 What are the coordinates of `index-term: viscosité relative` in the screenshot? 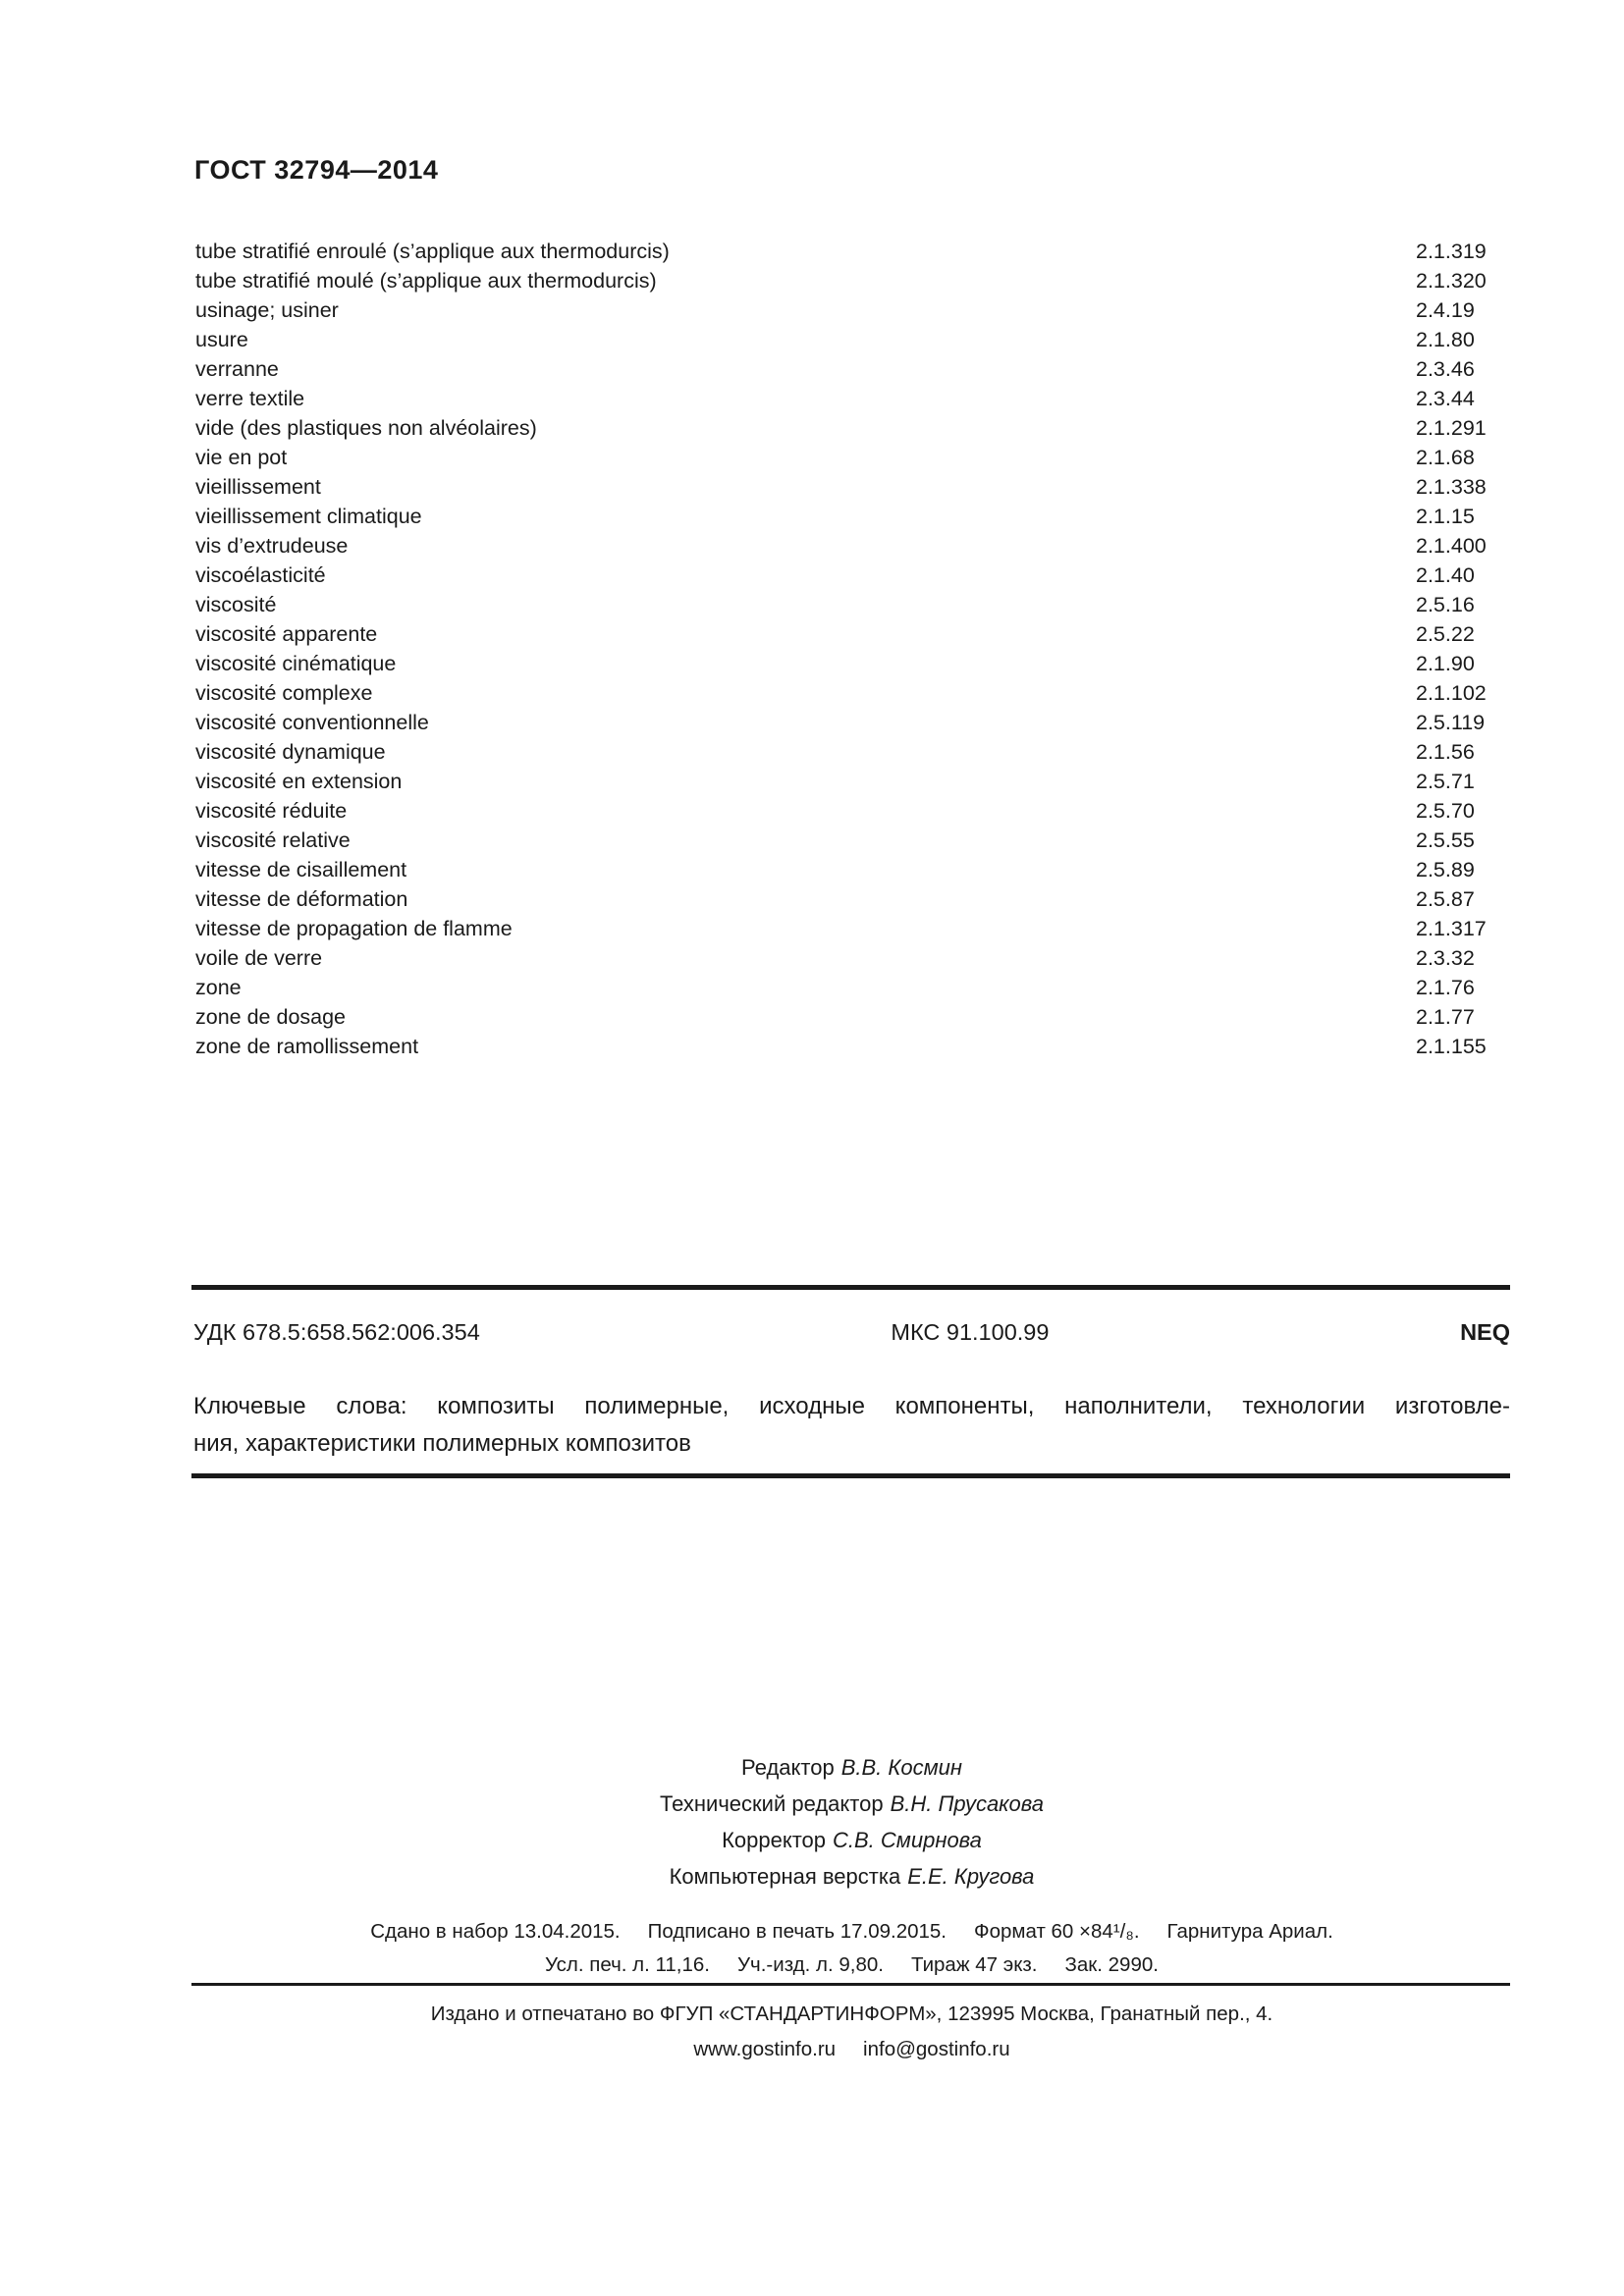 It's located at (273, 840).